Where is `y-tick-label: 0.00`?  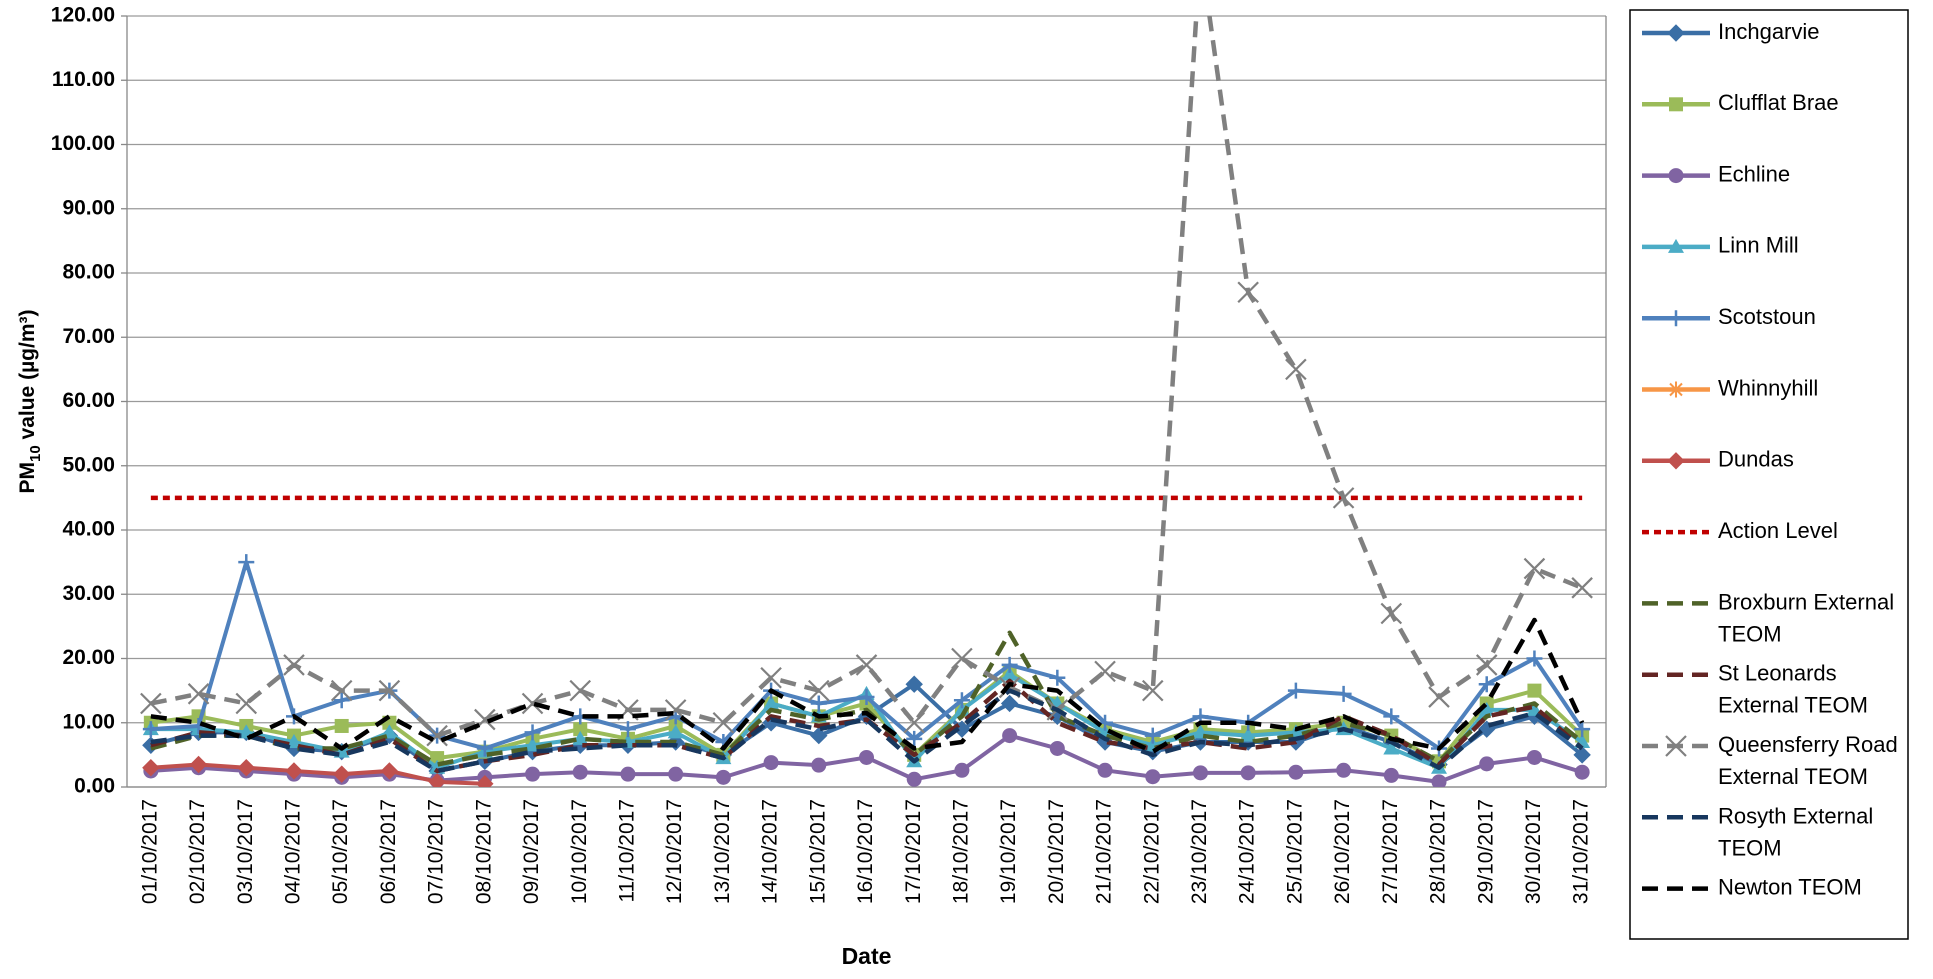
y-tick-label: 0.00 is located at coordinates (94, 786).